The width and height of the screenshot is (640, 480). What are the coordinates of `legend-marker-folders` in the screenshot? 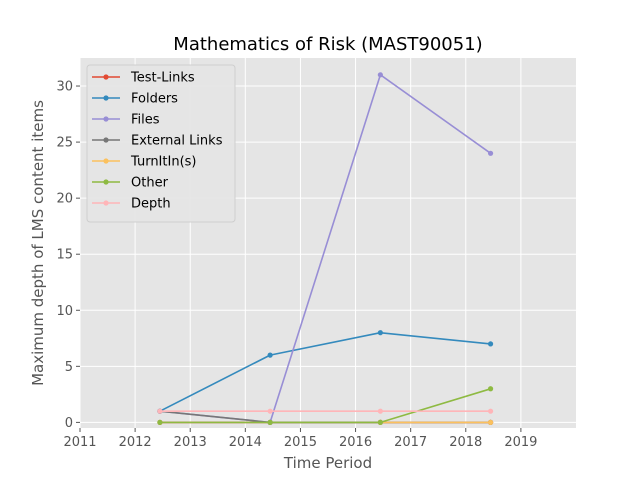 It's located at (106, 98).